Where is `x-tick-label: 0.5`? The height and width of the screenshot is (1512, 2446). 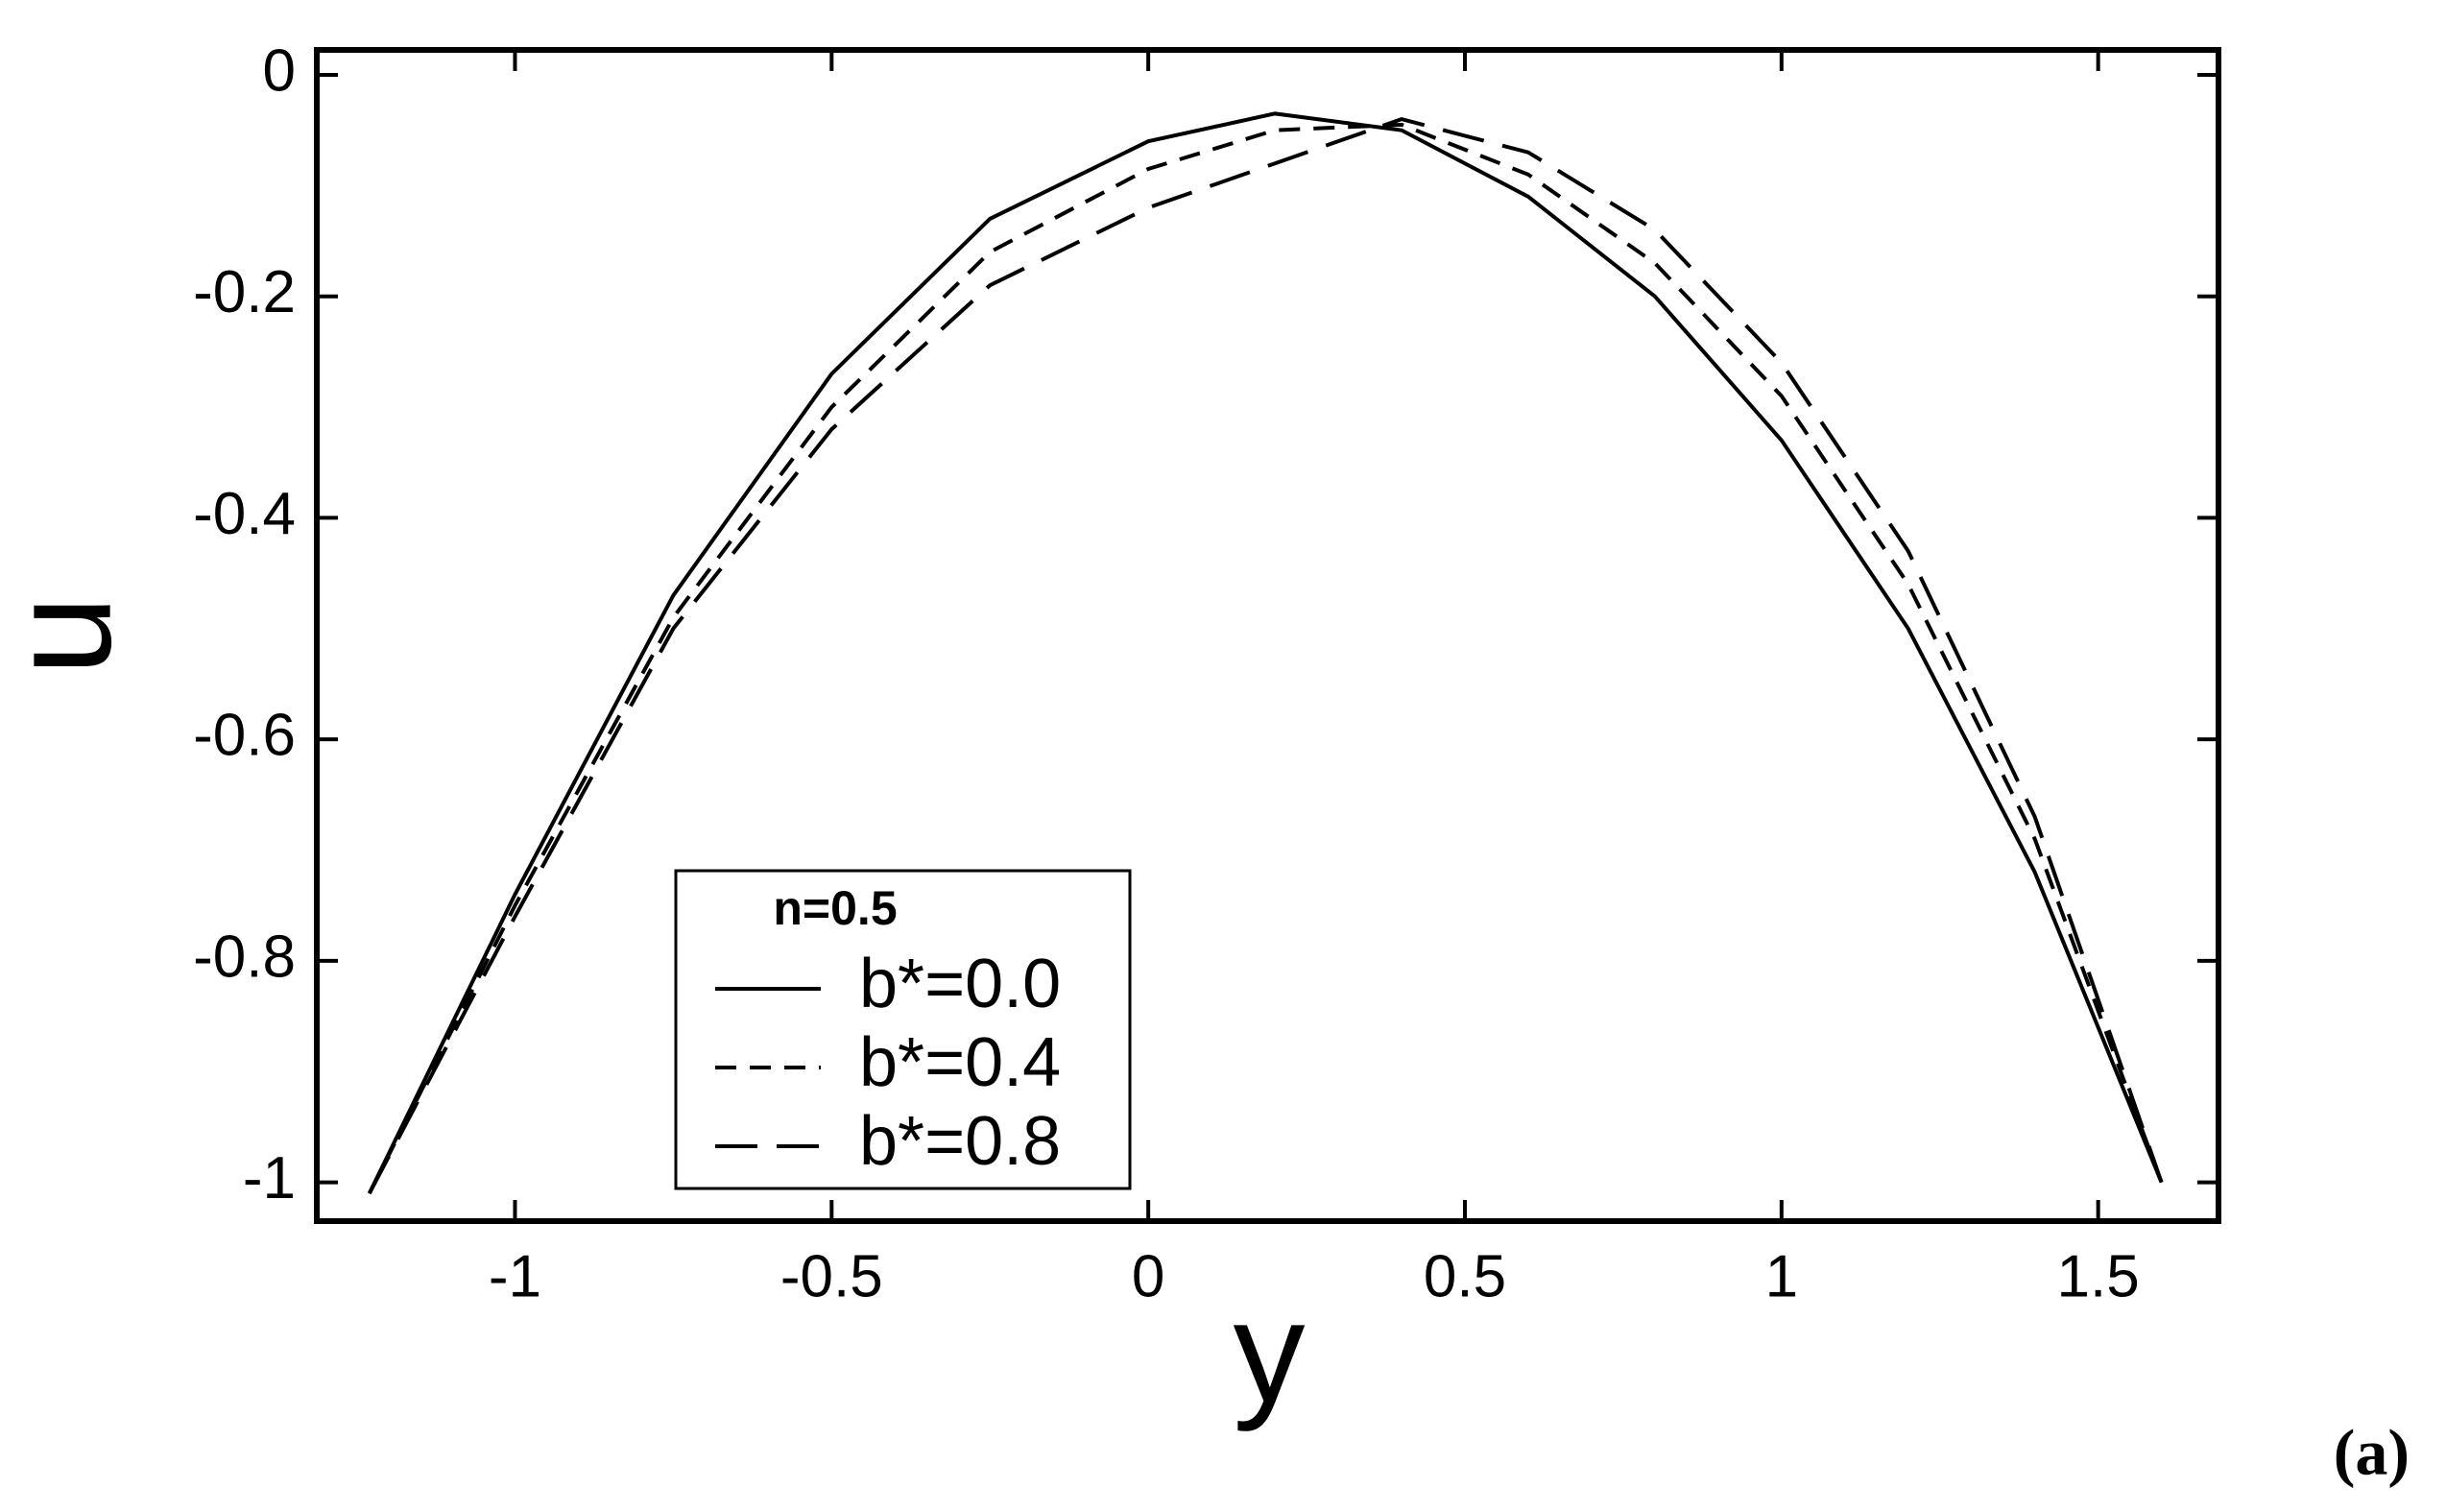 x-tick-label: 0.5 is located at coordinates (1465, 1276).